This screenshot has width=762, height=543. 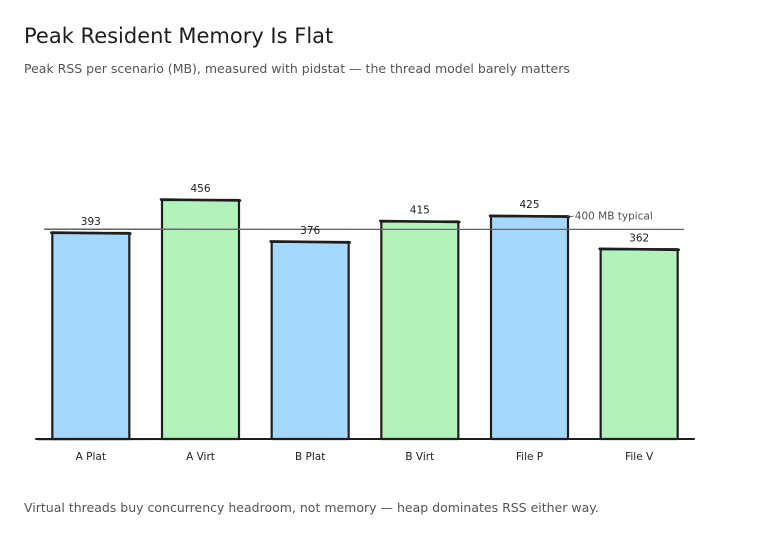 What do you see at coordinates (310, 231) in the screenshot?
I see `value-label: 376` at bounding box center [310, 231].